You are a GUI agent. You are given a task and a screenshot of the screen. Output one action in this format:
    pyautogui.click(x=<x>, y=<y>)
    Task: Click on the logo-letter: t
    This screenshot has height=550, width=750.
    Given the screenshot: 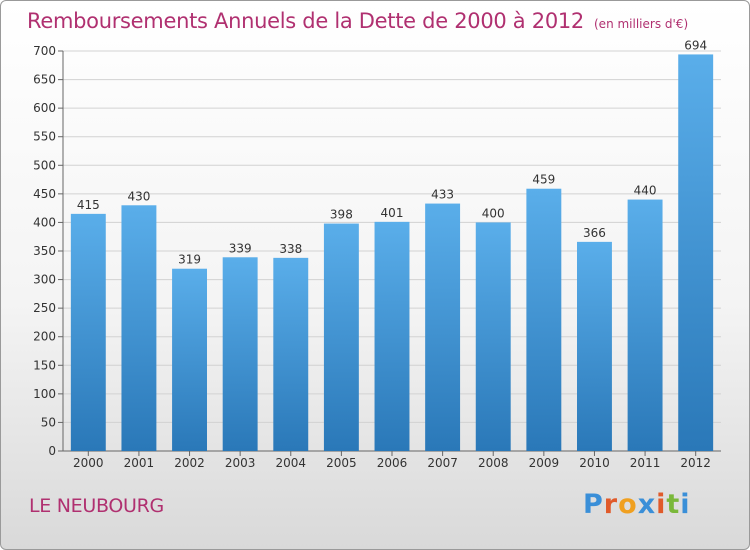 What is the action you would take?
    pyautogui.click(x=673, y=504)
    